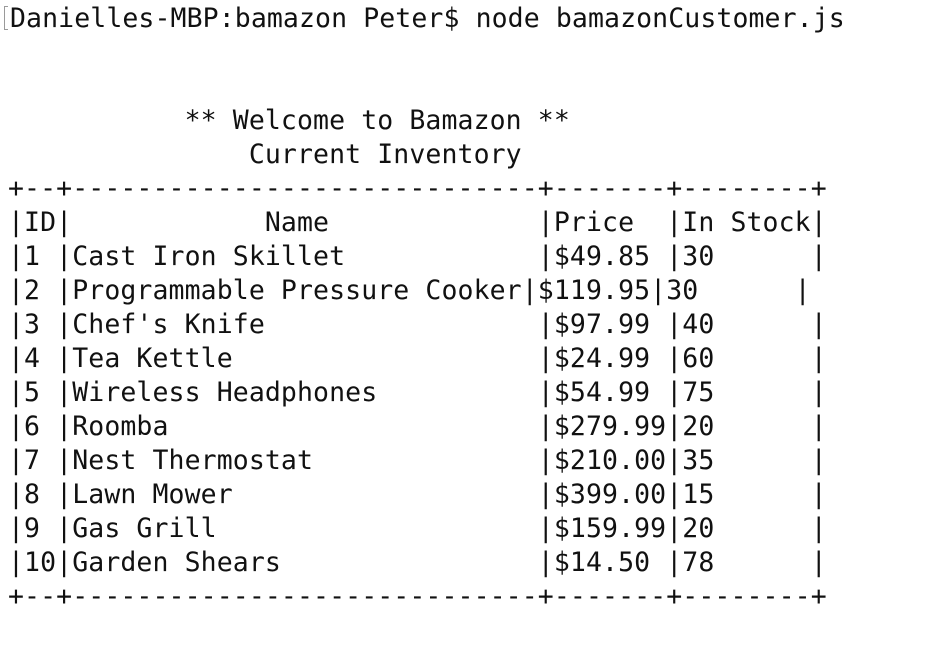 The height and width of the screenshot is (646, 944). Describe the element at coordinates (265, 154) in the screenshot. I see `inventory-heading: Current Inventory` at that location.